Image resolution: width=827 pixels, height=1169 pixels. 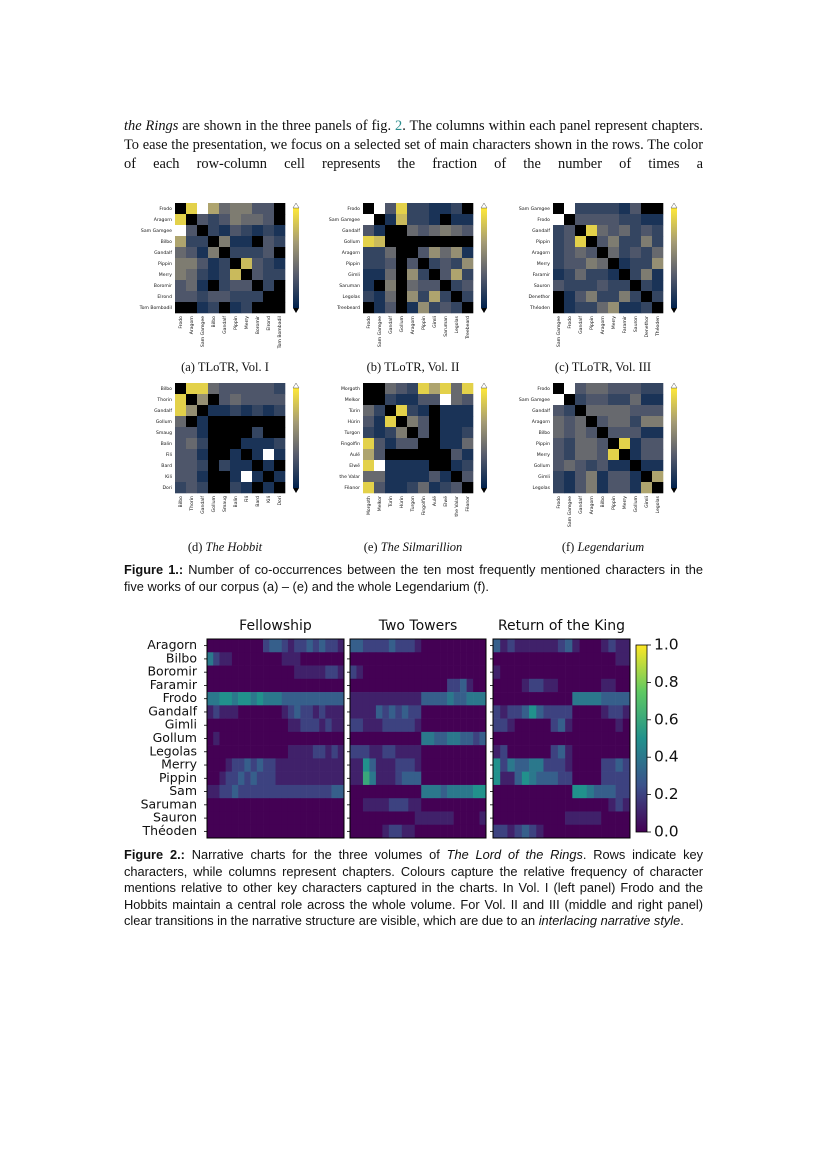 What do you see at coordinates (380, 331) in the screenshot?
I see `column-label: Sam Gamgee` at bounding box center [380, 331].